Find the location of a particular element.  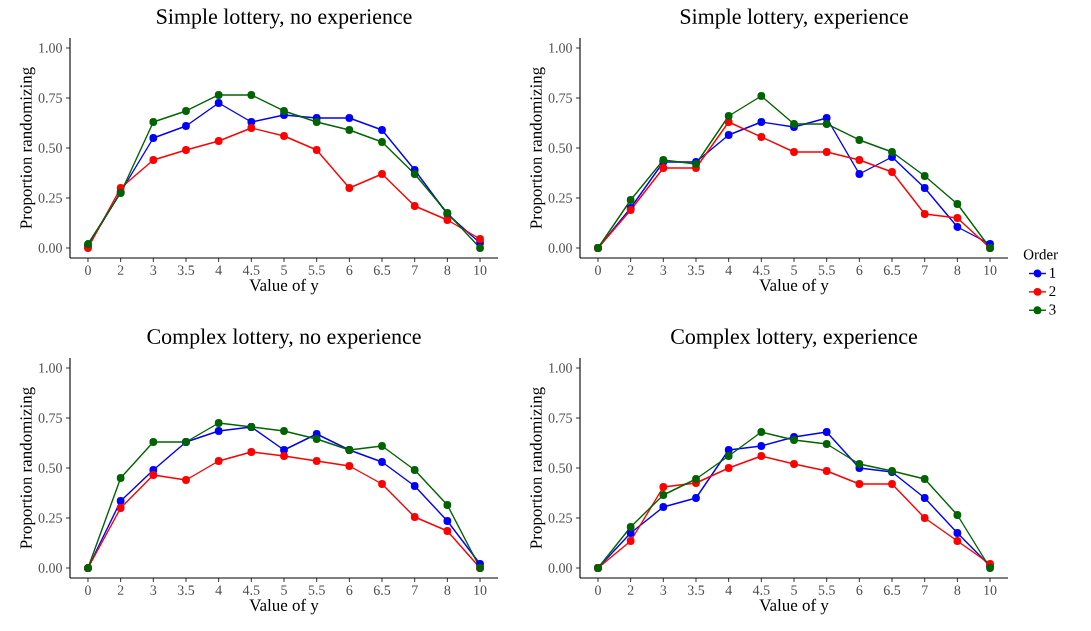

legend-label: 1 is located at coordinates (1053, 272).